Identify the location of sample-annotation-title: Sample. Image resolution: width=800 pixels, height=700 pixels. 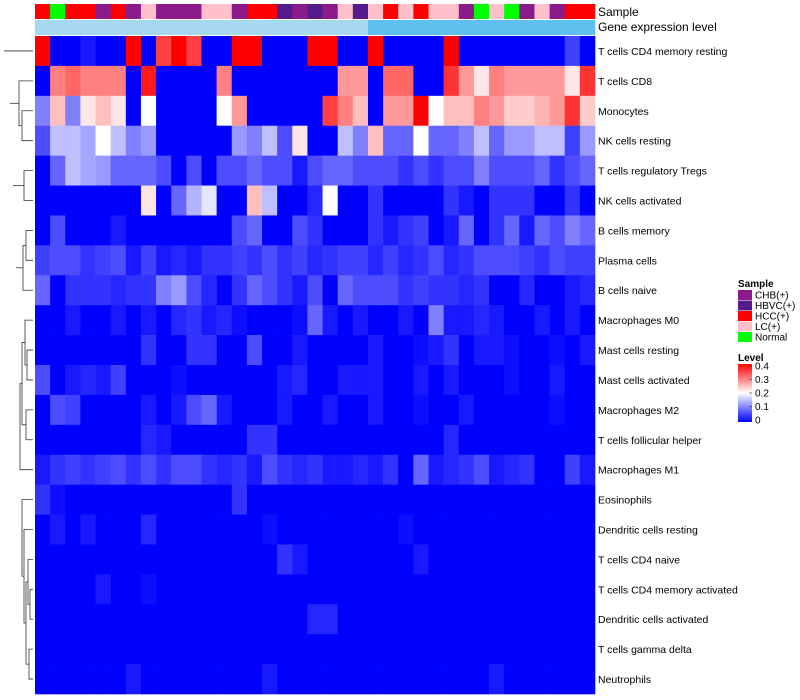
(618, 12).